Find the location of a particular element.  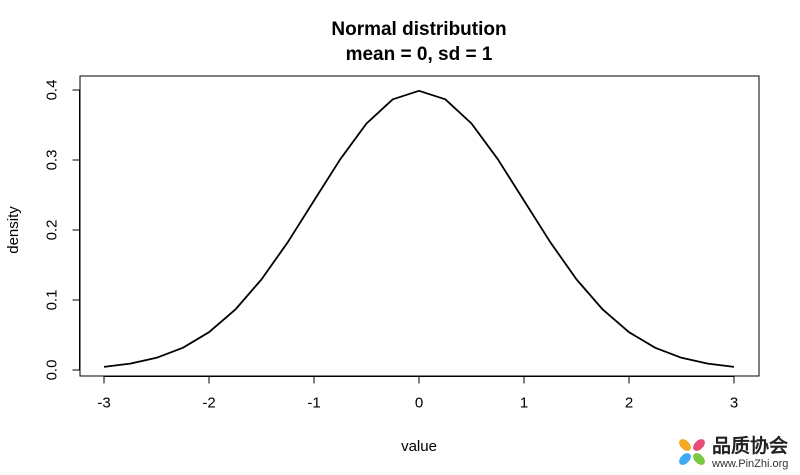

x-tick-label: 3 is located at coordinates (734, 403).